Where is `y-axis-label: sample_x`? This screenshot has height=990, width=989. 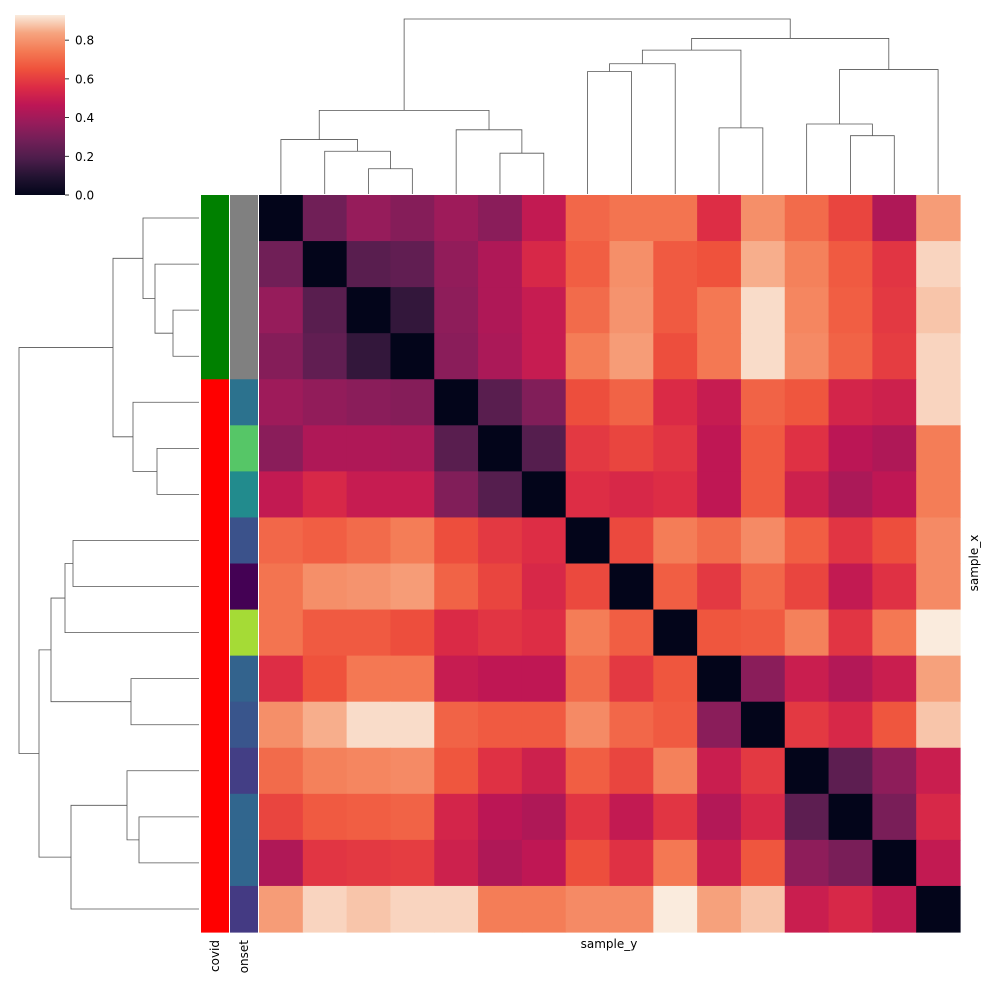
y-axis-label: sample_x is located at coordinates (974, 563).